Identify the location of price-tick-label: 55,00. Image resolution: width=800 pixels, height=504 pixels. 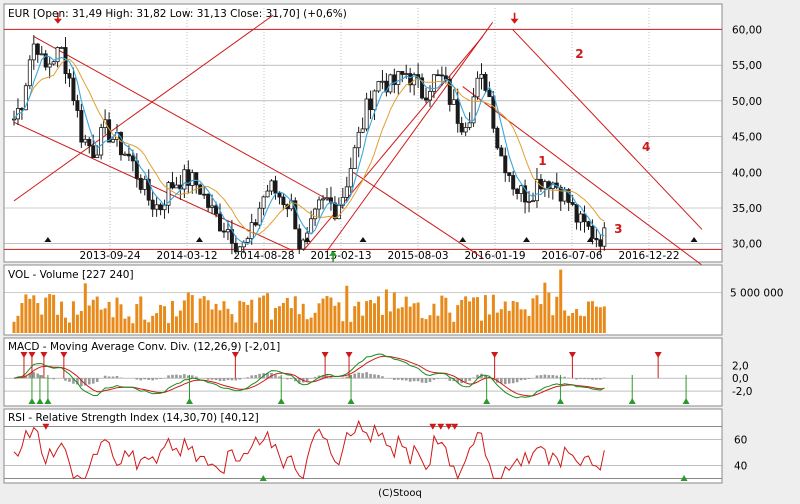
(747, 66).